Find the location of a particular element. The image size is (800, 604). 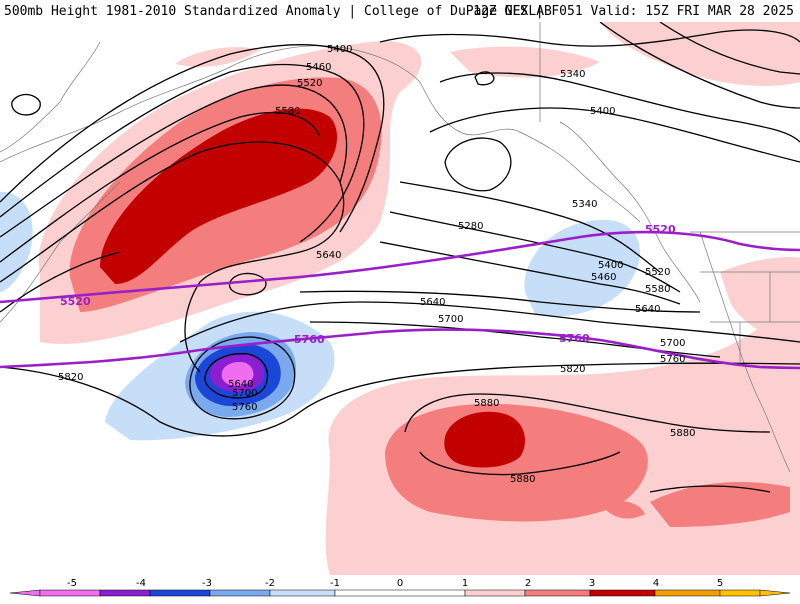

us-state-borders is located at coordinates (745, 296).